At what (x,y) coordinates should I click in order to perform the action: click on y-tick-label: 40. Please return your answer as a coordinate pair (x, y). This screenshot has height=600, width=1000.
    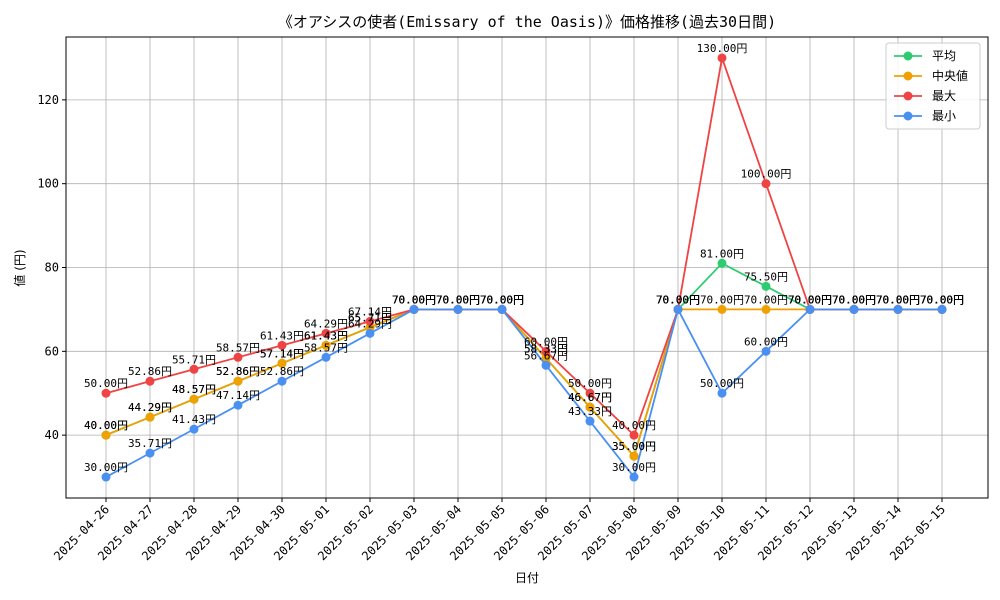
    Looking at the image, I should click on (52, 435).